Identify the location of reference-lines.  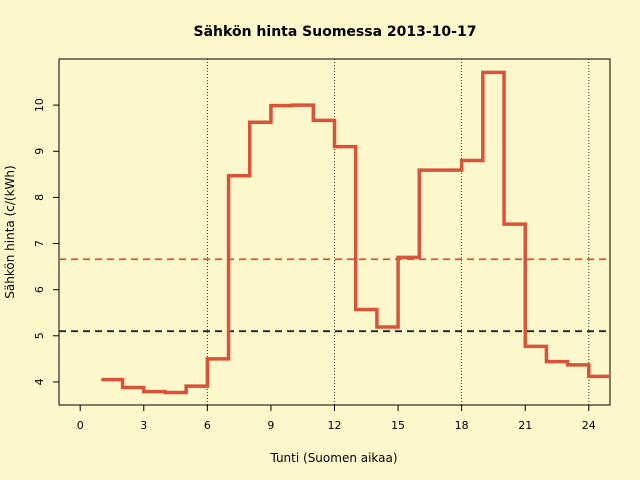
(334, 295).